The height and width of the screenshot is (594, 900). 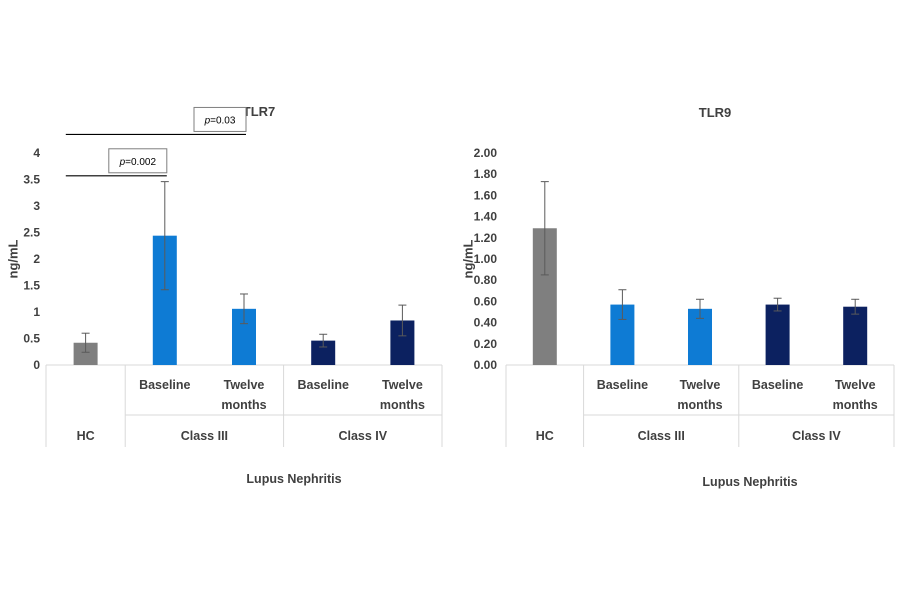 I want to click on y-tick-label: 3, so click(x=36, y=206).